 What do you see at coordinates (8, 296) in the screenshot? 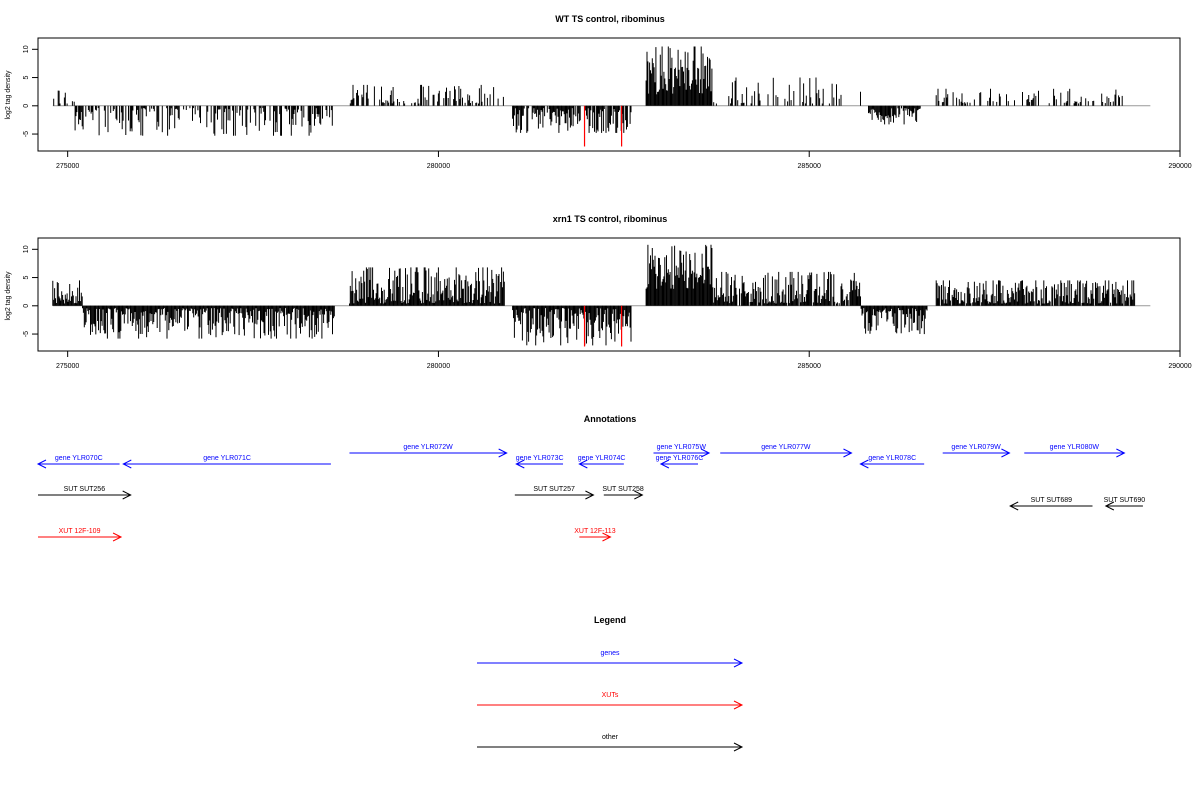
I see `xrn1-track-ylabel: log2 tag density` at bounding box center [8, 296].